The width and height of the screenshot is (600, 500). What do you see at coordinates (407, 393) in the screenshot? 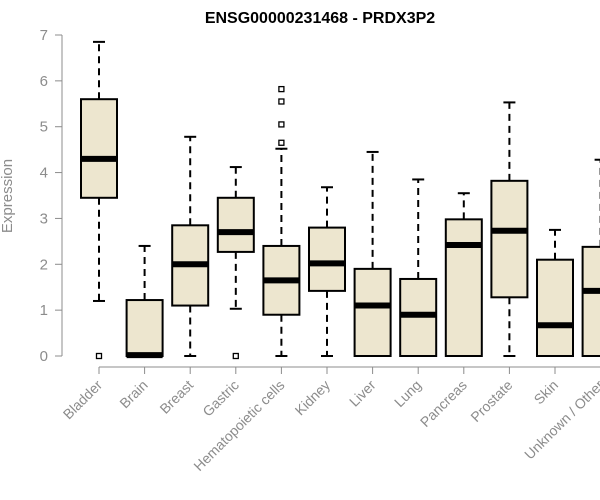
I see `x-tick-label: Lung` at bounding box center [407, 393].